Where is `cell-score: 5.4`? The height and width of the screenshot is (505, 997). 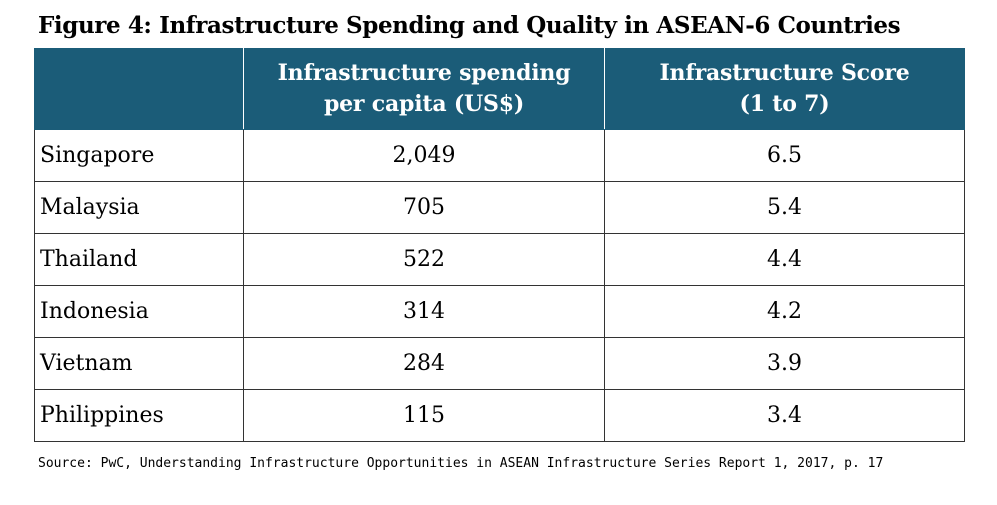 cell-score: 5.4 is located at coordinates (784, 207).